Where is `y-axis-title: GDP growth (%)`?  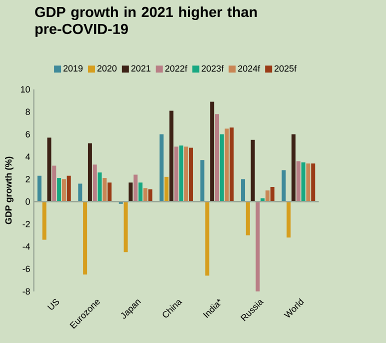 y-axis-title: GDP growth (%) is located at coordinates (9, 190).